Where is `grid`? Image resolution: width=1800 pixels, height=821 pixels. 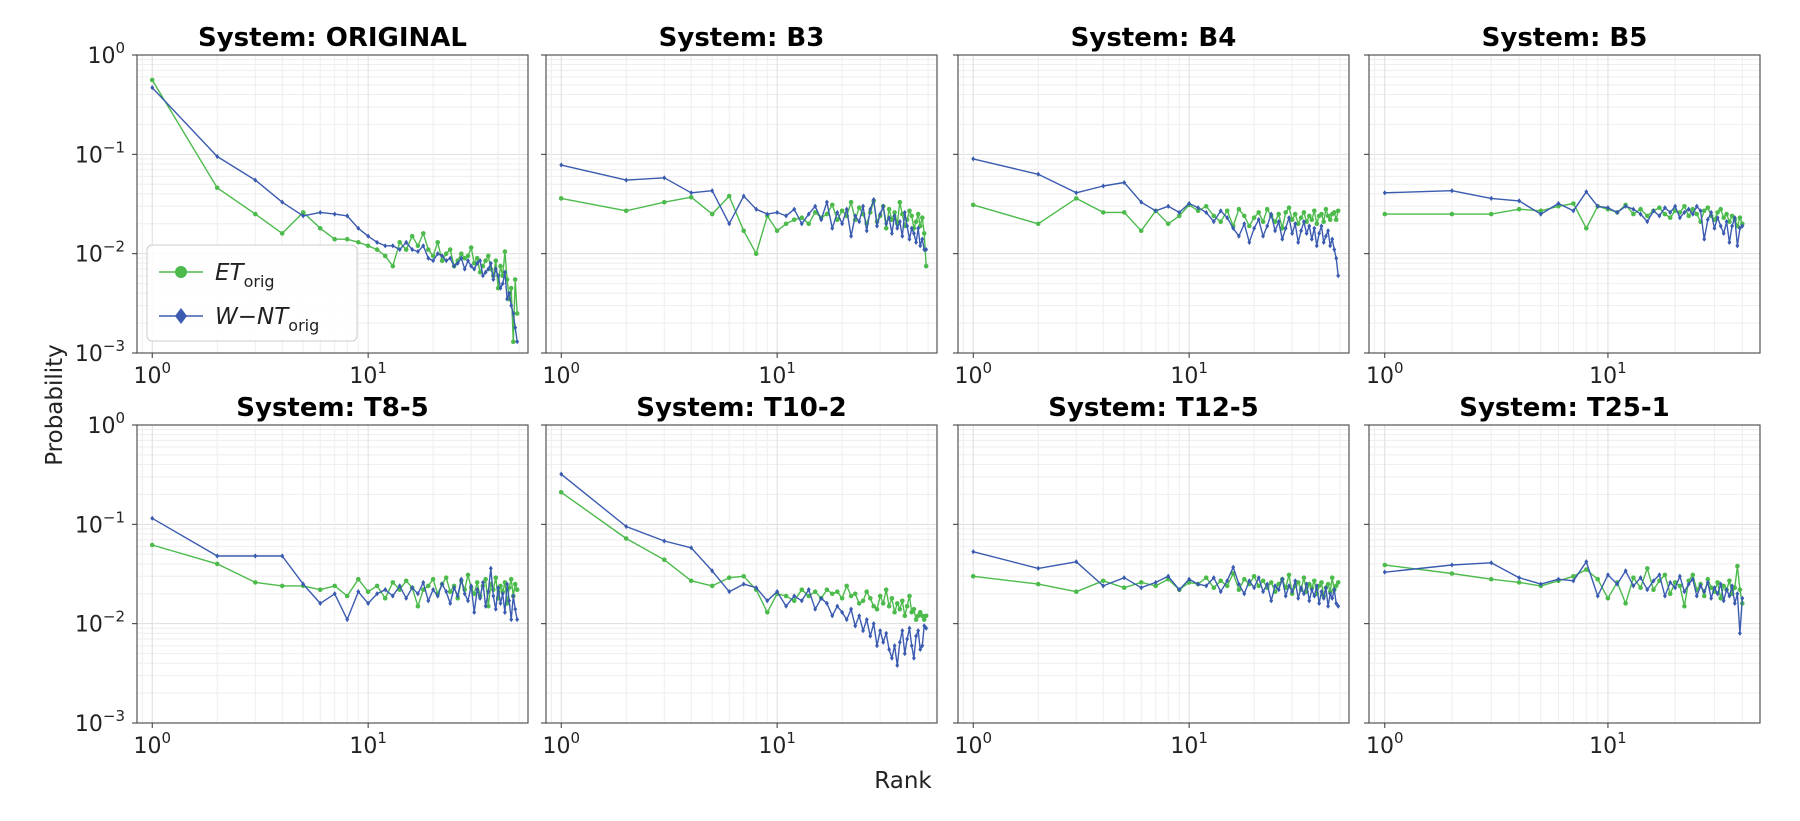 grid is located at coordinates (332, 574).